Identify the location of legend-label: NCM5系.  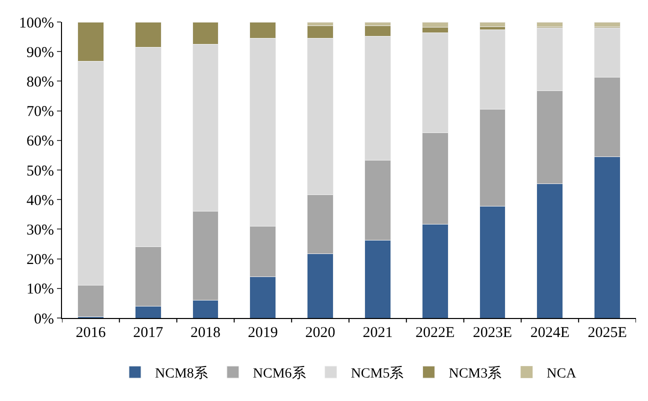
(377, 374).